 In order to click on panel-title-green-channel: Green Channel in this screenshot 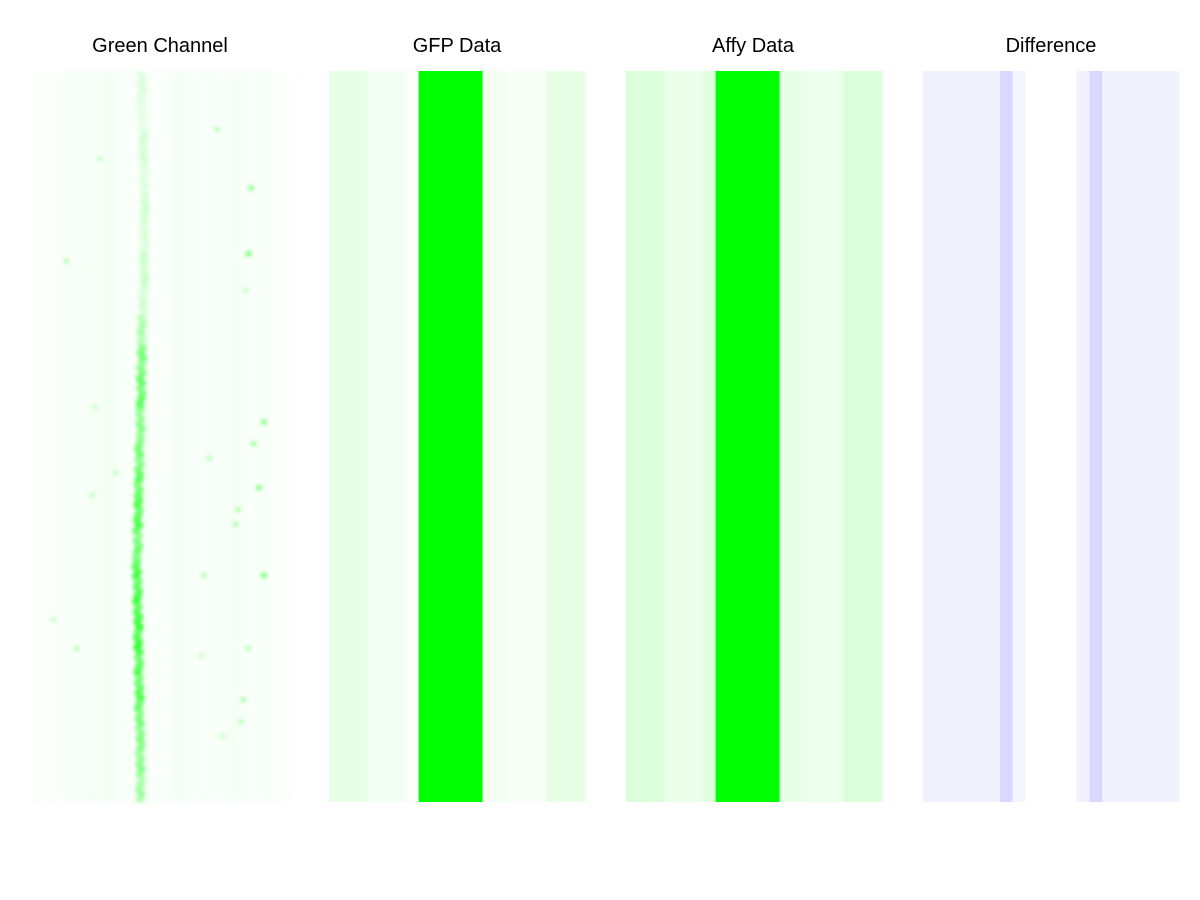, I will do `click(160, 46)`.